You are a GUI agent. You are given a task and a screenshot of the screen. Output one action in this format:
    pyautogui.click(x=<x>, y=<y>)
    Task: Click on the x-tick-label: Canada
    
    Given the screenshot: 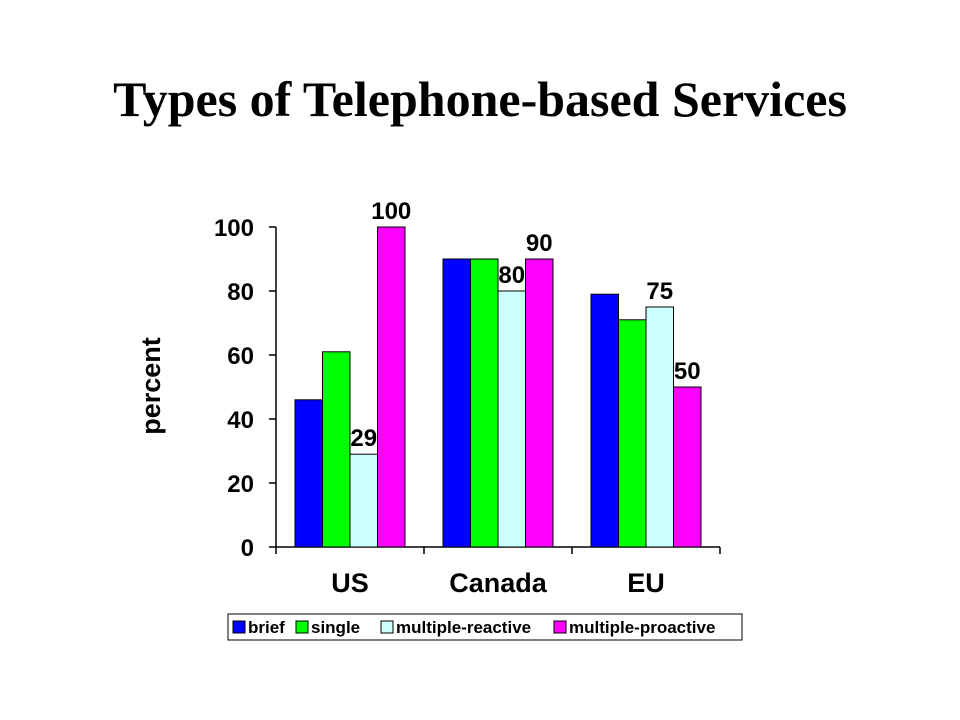 What is the action you would take?
    pyautogui.click(x=498, y=583)
    